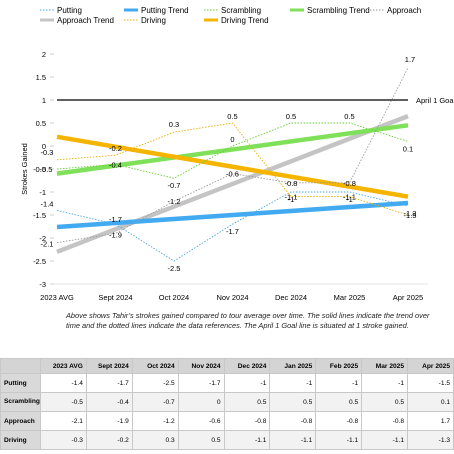 The height and width of the screenshot is (454, 454). What do you see at coordinates (85, 20) in the screenshot?
I see `legend-label: Approach Trend` at bounding box center [85, 20].